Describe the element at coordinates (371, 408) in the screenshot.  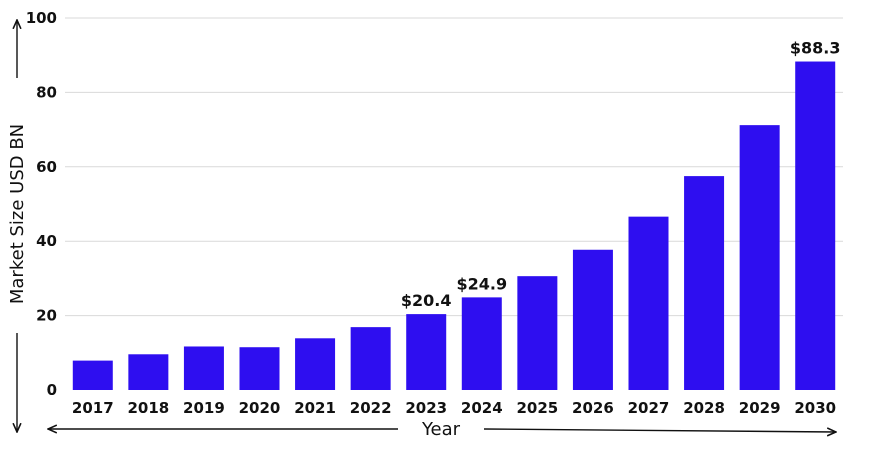
I see `x-tick-label: 2022` at that location.